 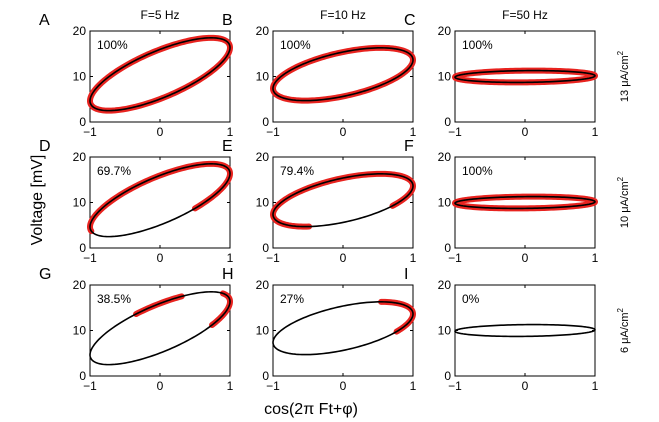 What do you see at coordinates (159, 15) in the screenshot?
I see `column-title: F=5 Hz` at bounding box center [159, 15].